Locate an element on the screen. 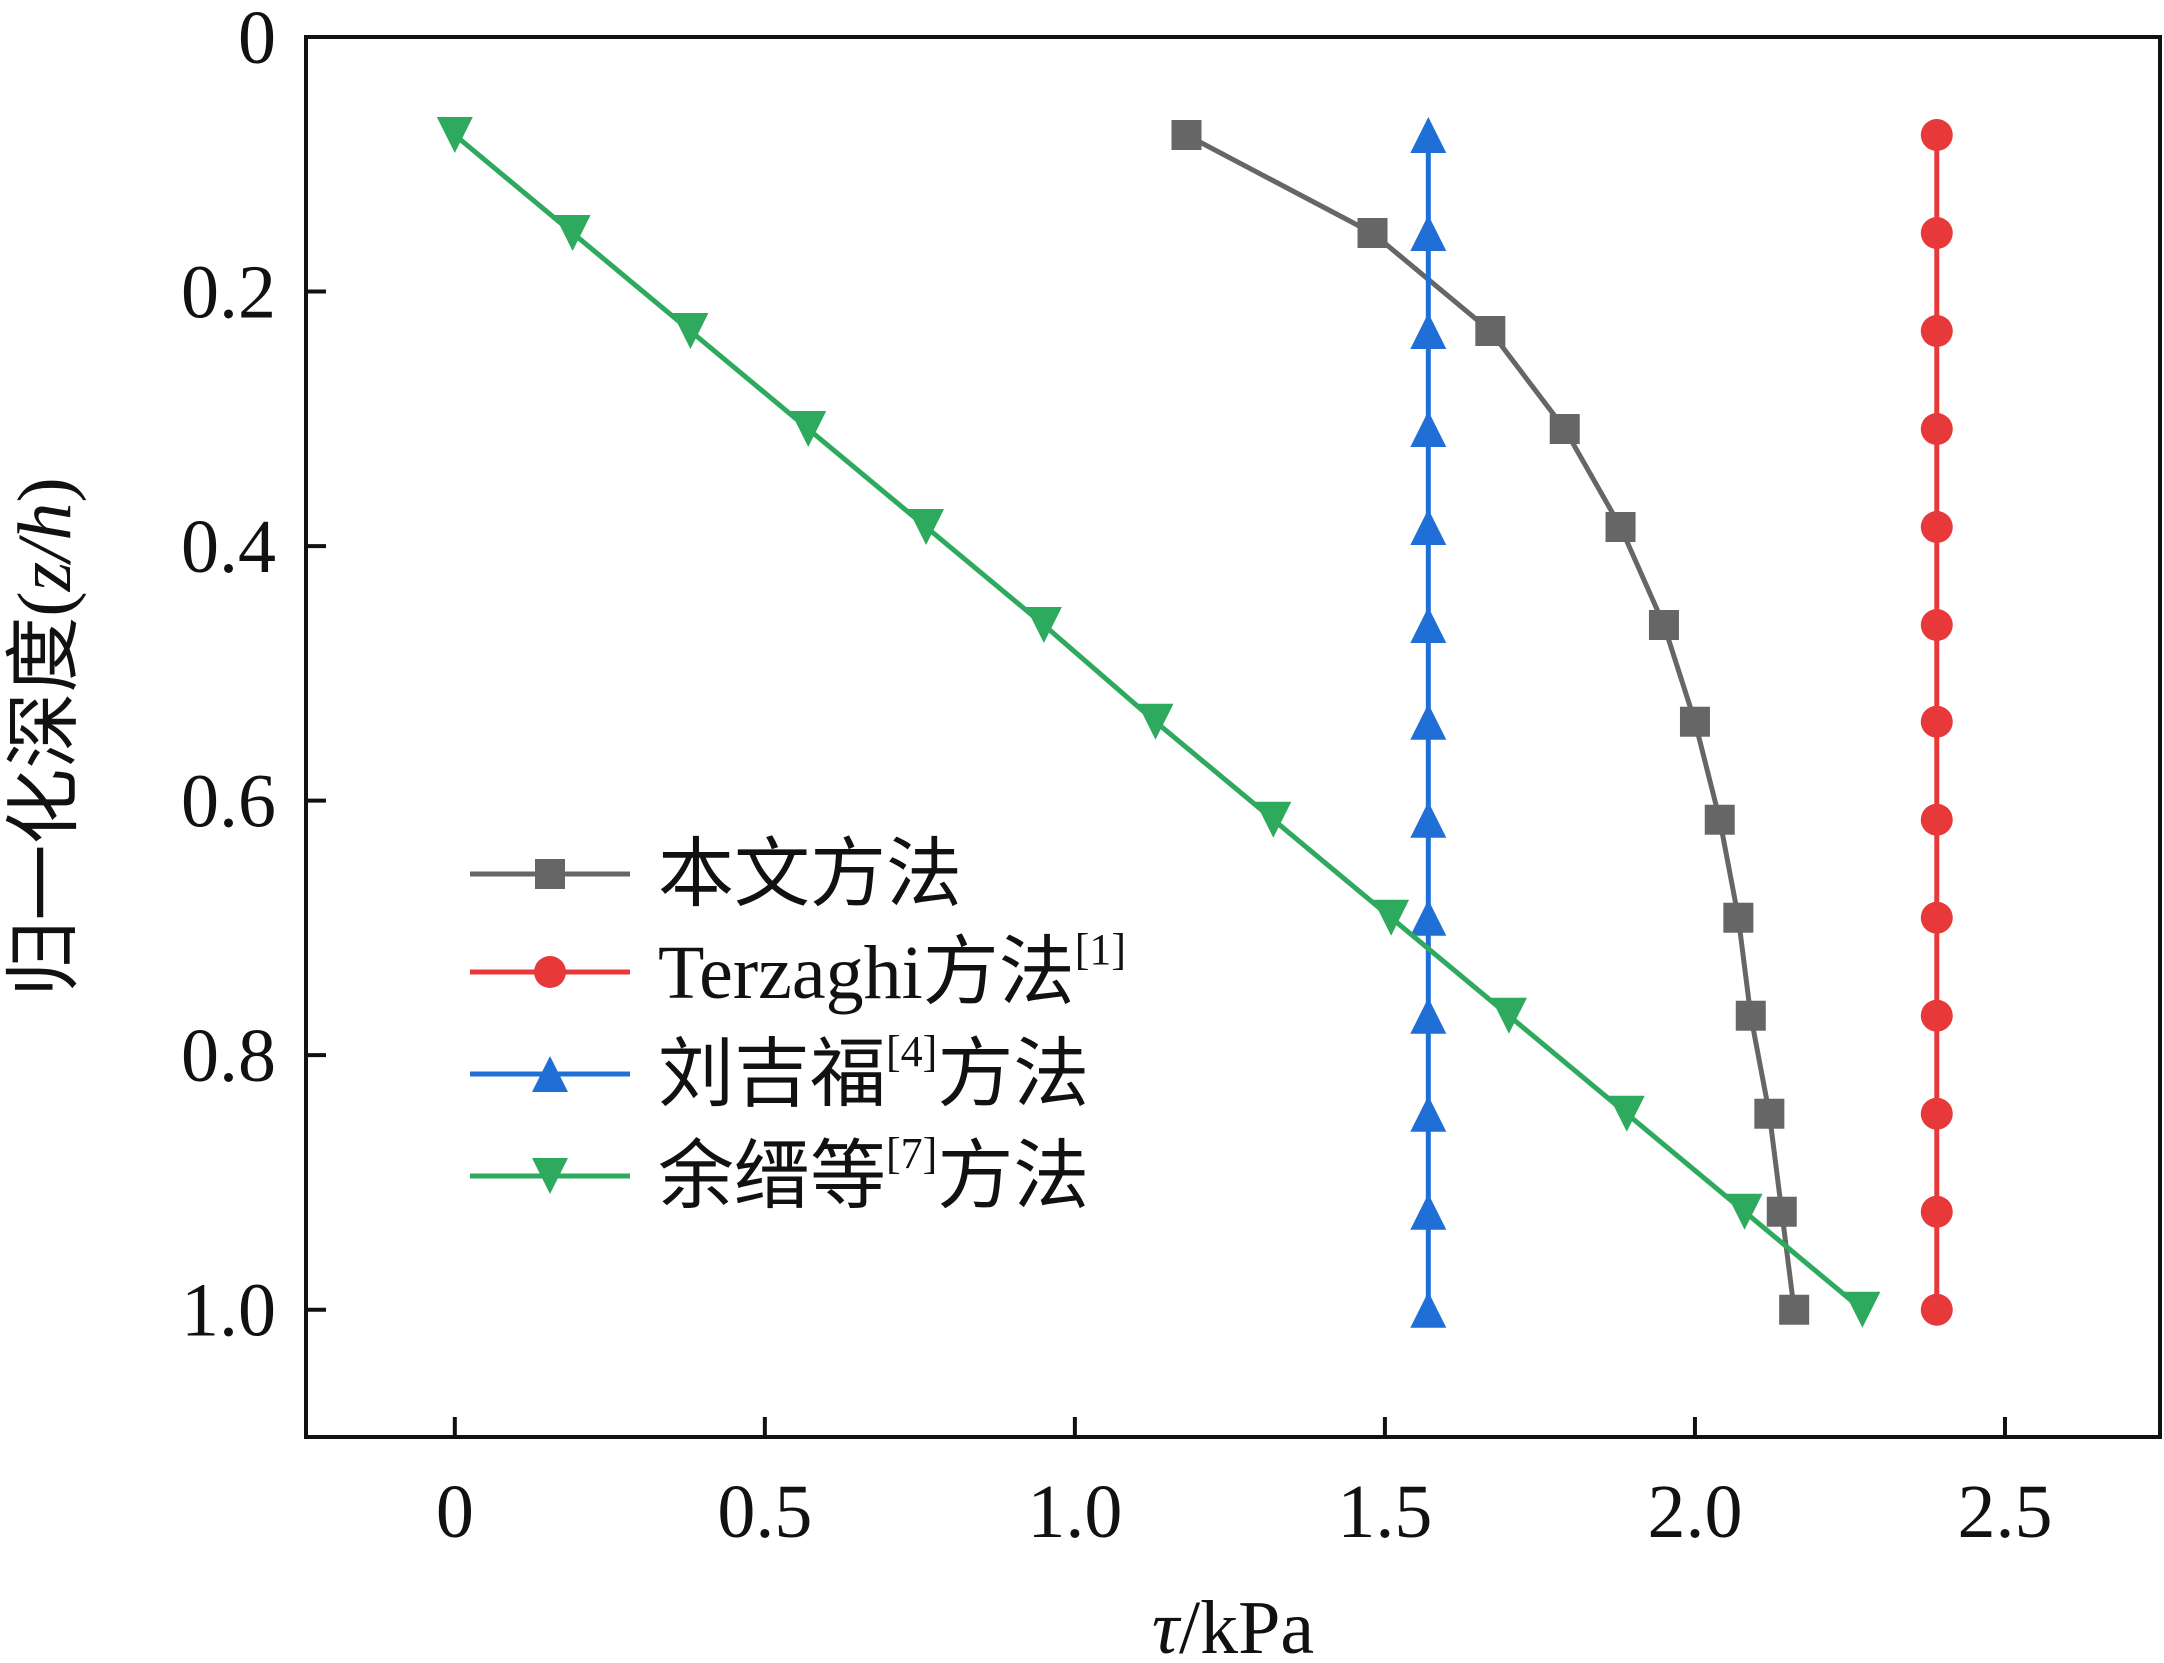  y-tick-label: 0.8 is located at coordinates (228, 1056).